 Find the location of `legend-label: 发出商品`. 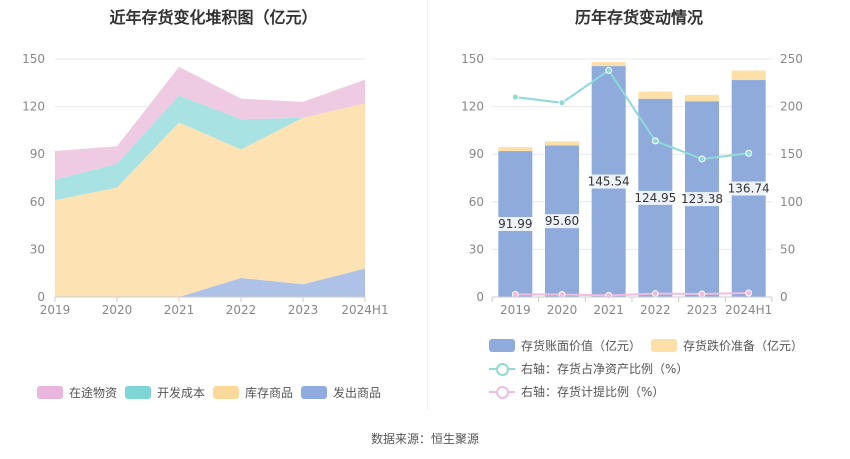

legend-label: 发出商品 is located at coordinates (357, 393).